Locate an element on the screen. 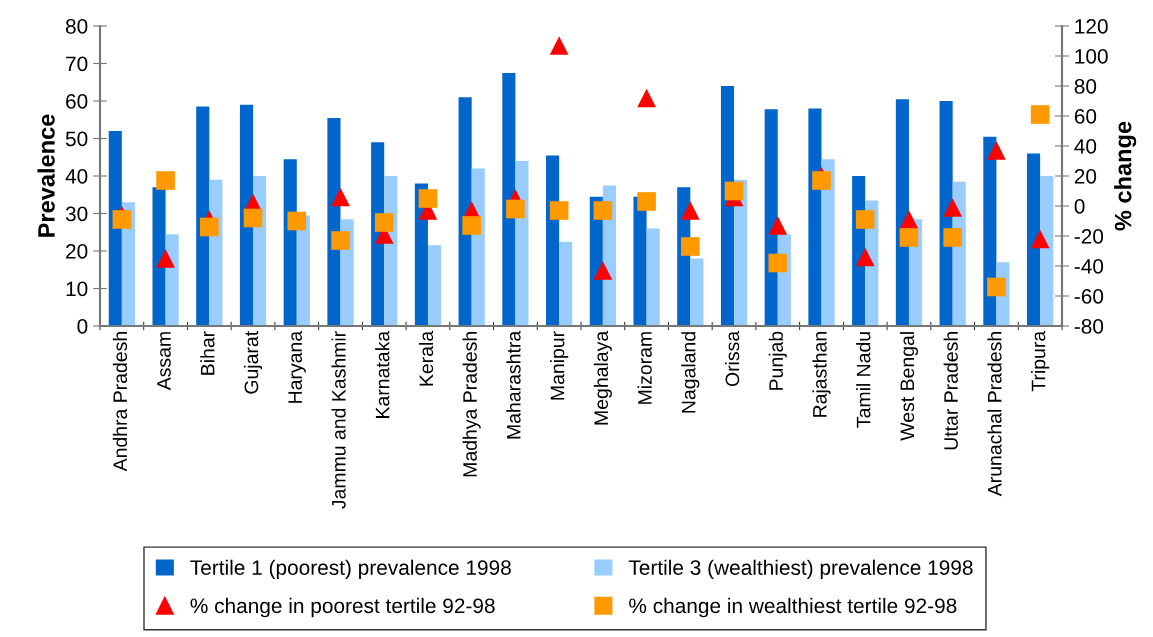 Image resolution: width=1153 pixels, height=637 pixels. y2-axis-title: % change is located at coordinates (1125, 176).